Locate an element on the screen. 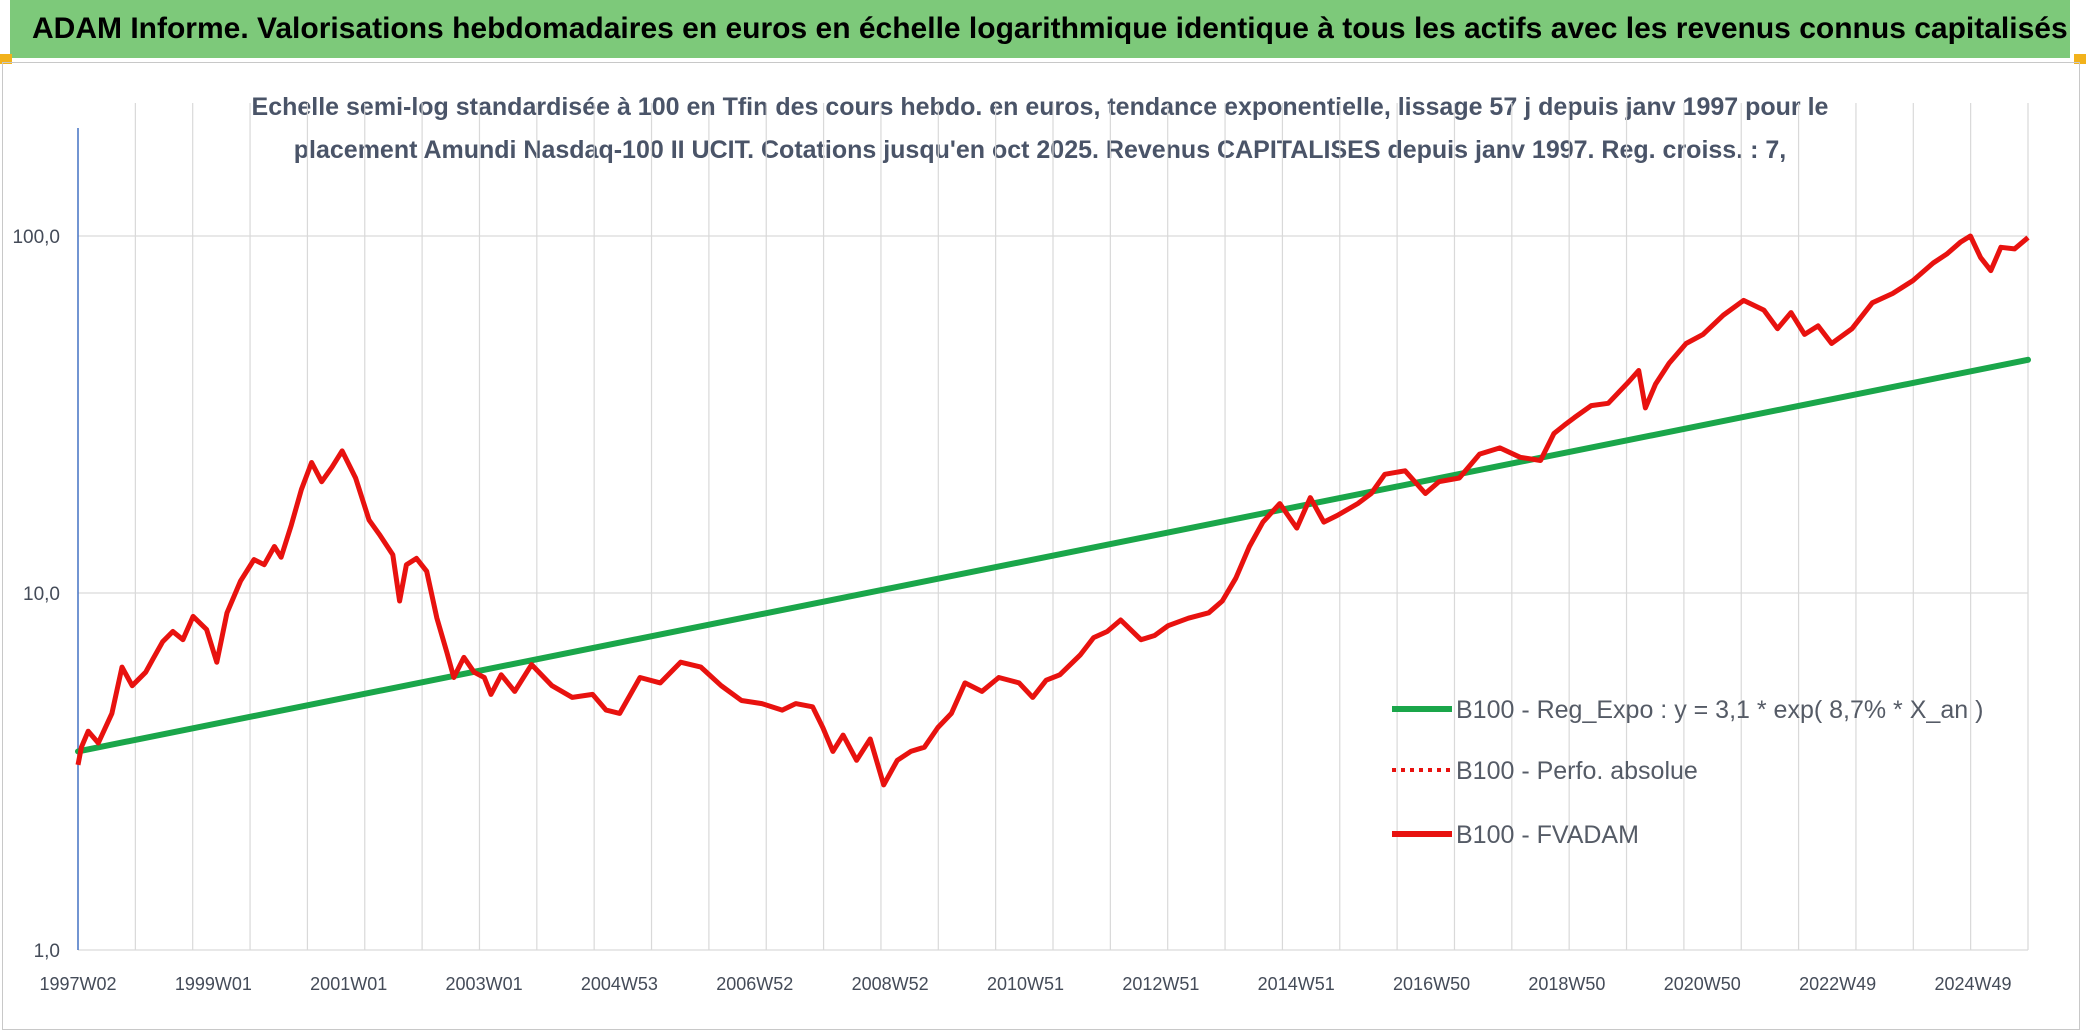 This screenshot has height=1033, width=2086. y-tick-label: 1,0 is located at coordinates (47, 951).